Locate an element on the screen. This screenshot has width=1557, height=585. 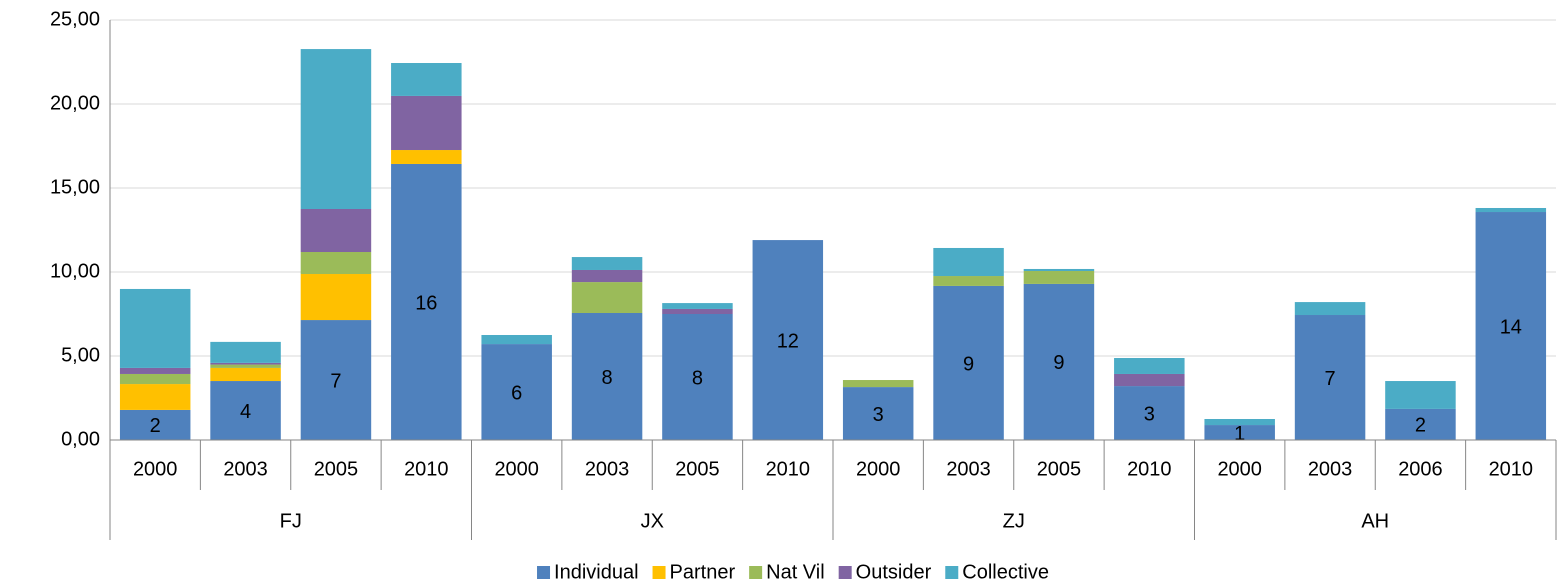
group-label: FJ is located at coordinates (291, 521).